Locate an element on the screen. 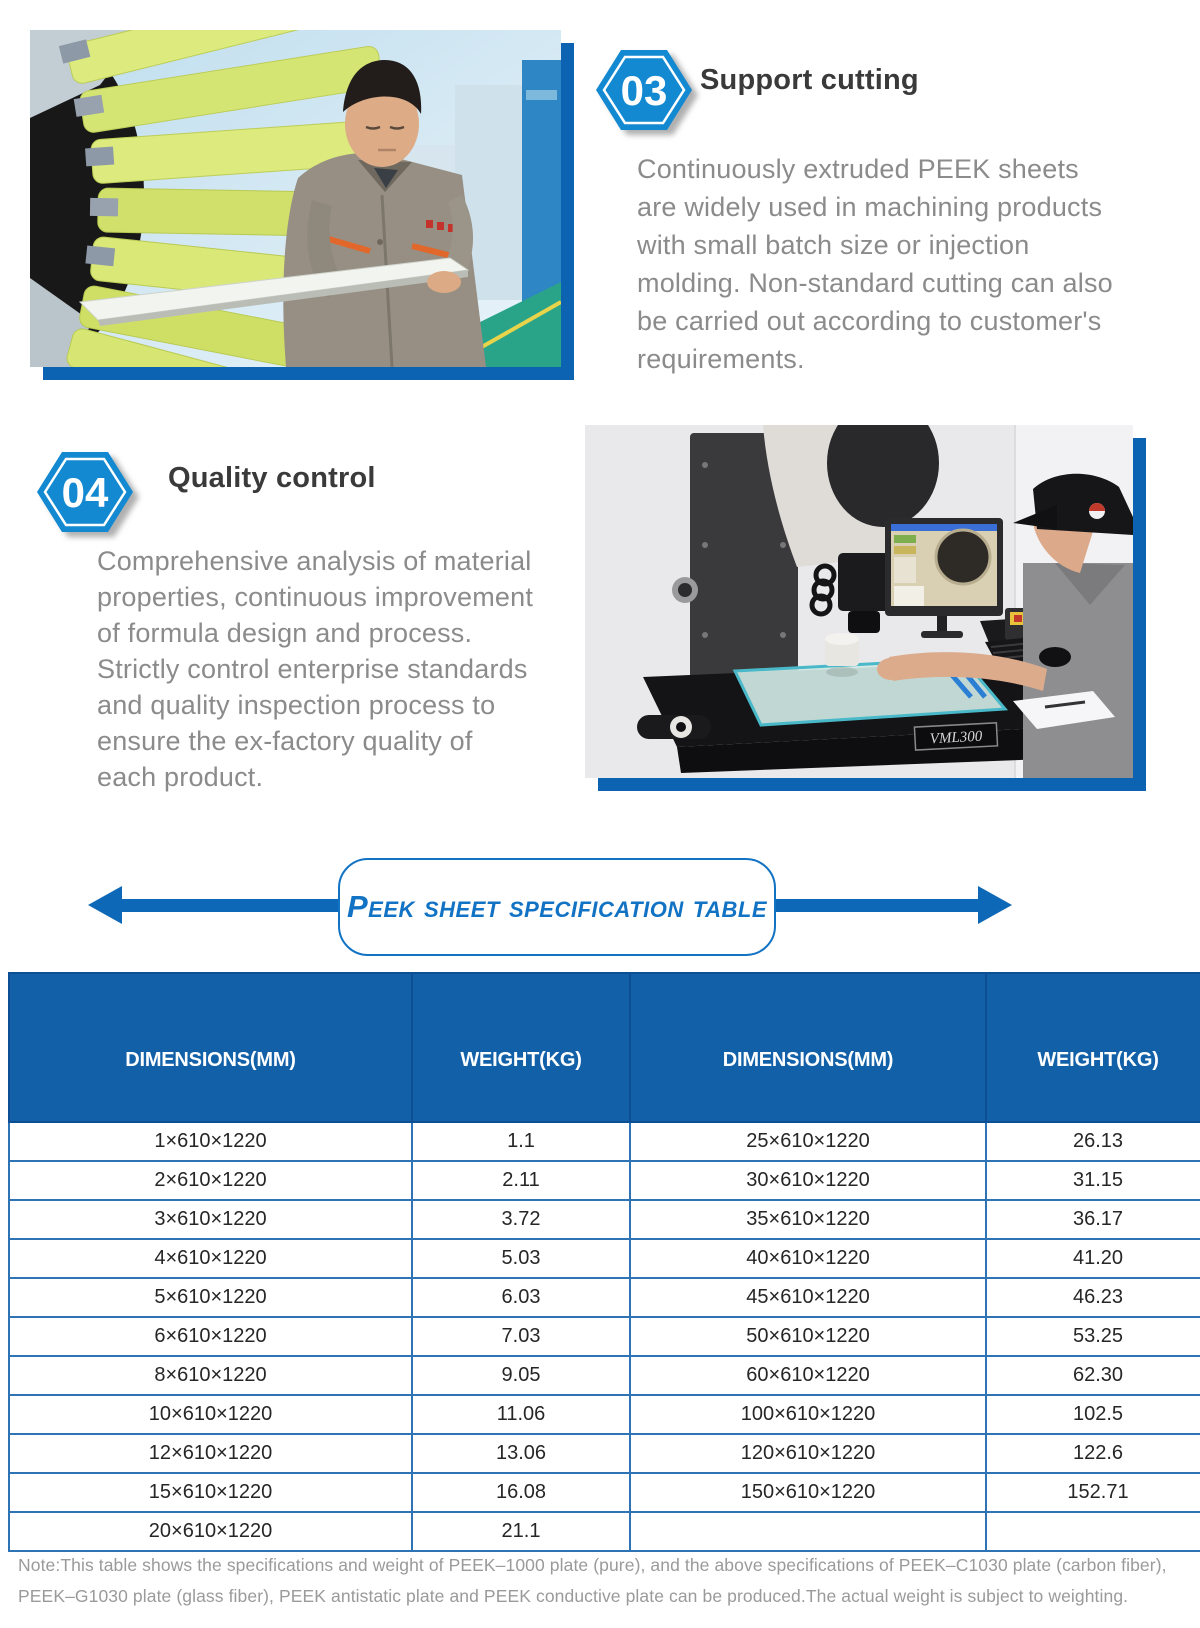  spec-table-banner: Peek sheet specification table is located at coordinates (557, 907).